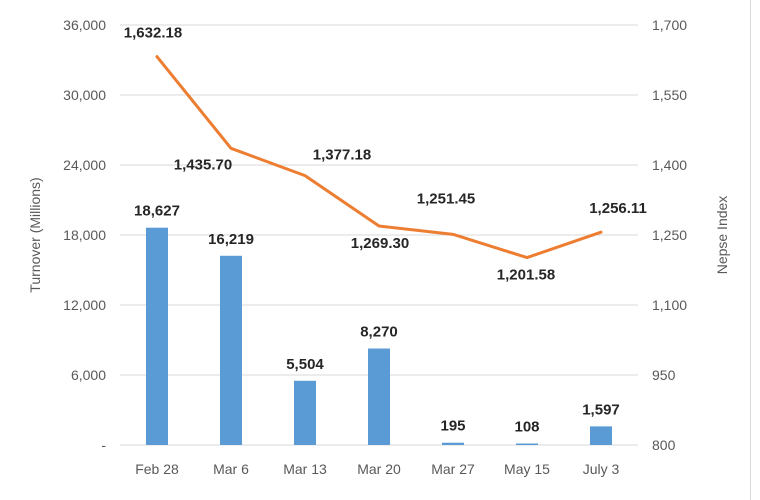  Describe the element at coordinates (84, 25) in the screenshot. I see `y-left-tick-label: 36,000` at that location.